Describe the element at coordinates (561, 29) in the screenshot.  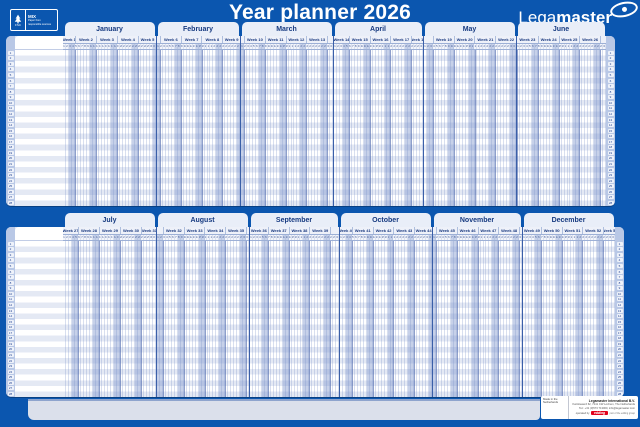
I see `month-tab-june: June` at that location.